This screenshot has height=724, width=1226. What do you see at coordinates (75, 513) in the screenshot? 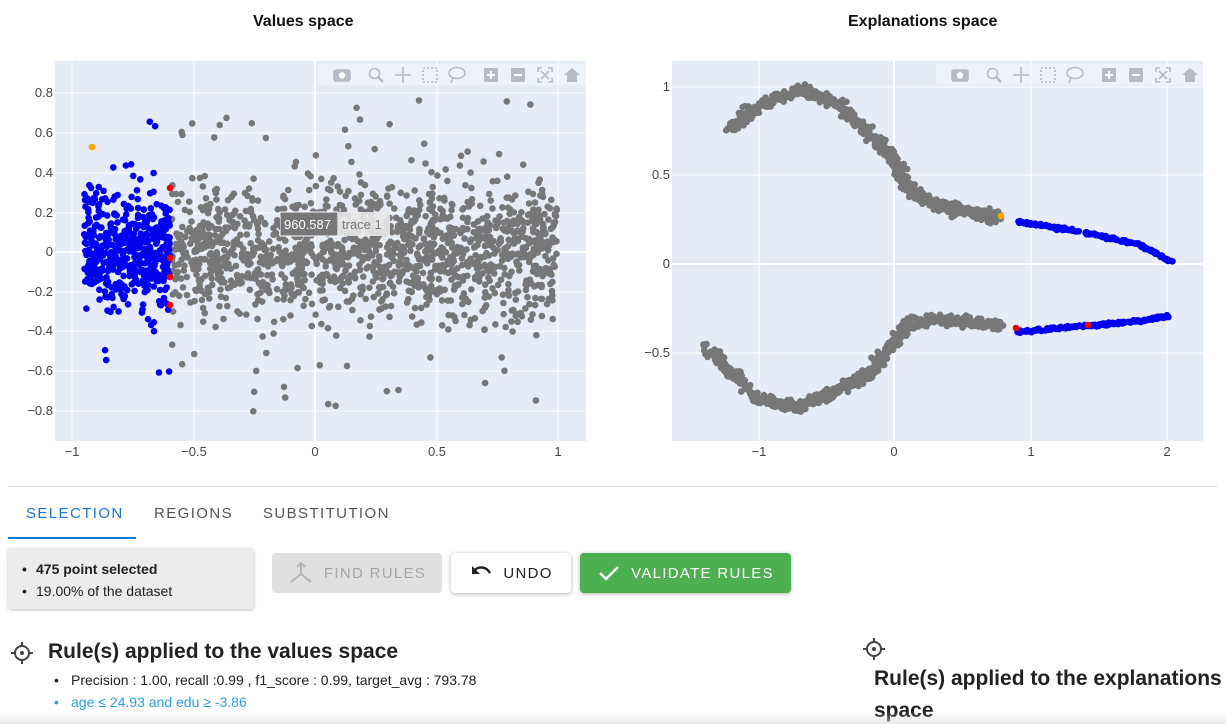
I see `tab-selection: SELECTION` at bounding box center [75, 513].